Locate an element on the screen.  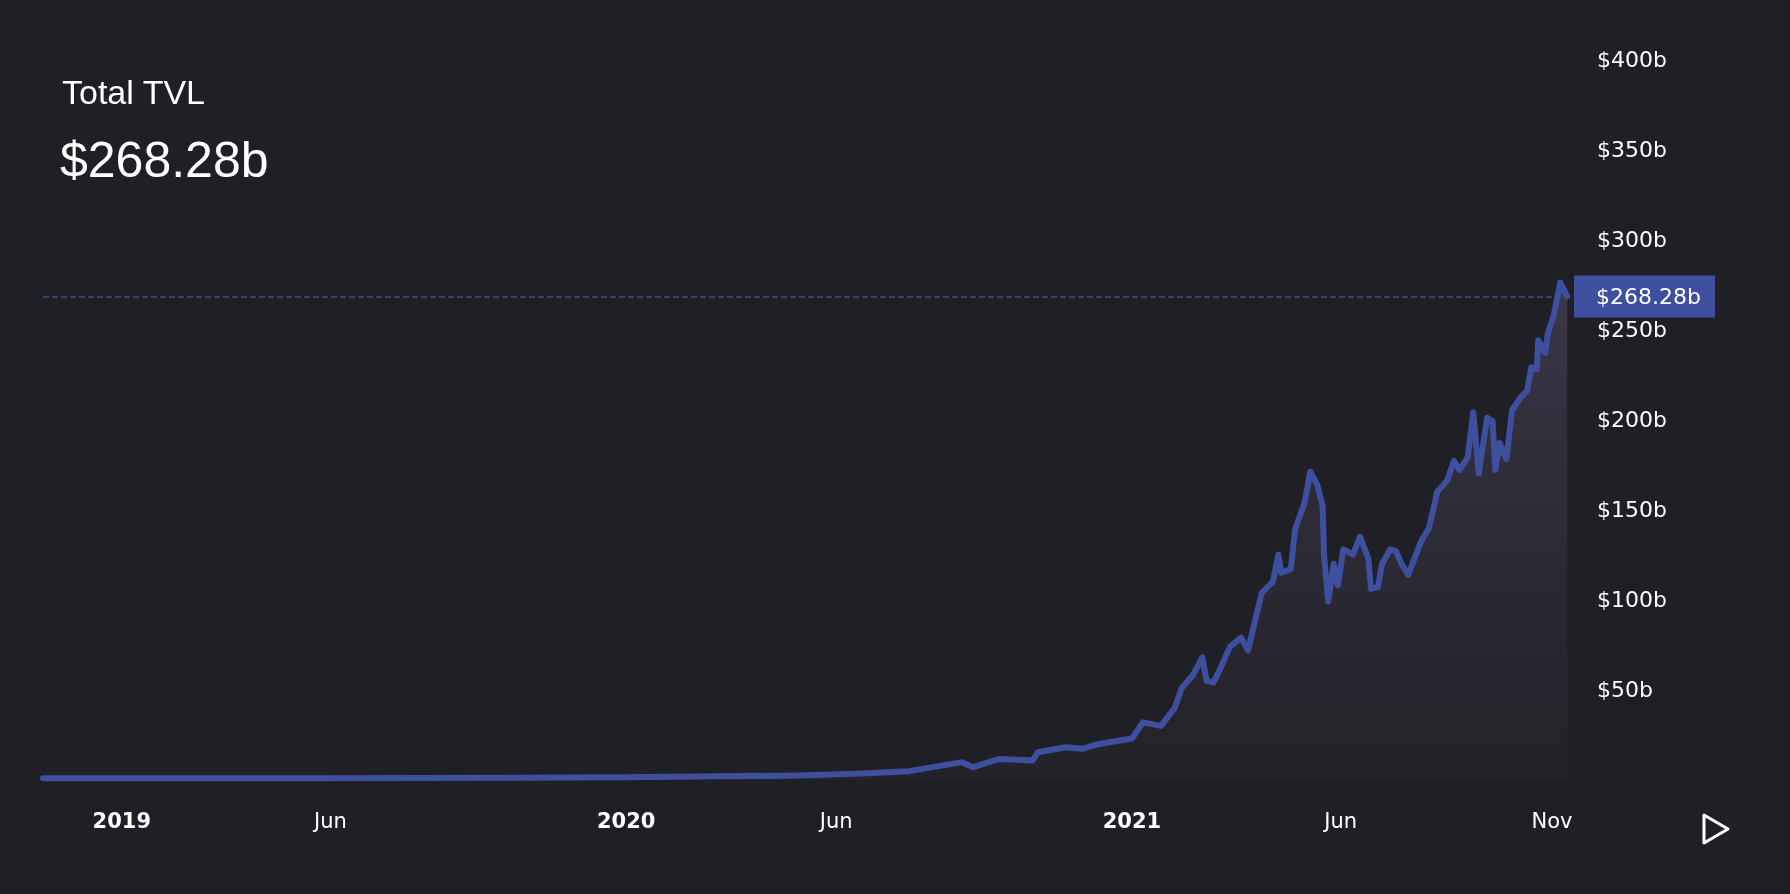
chart-title: Total TVL is located at coordinates (134, 92).